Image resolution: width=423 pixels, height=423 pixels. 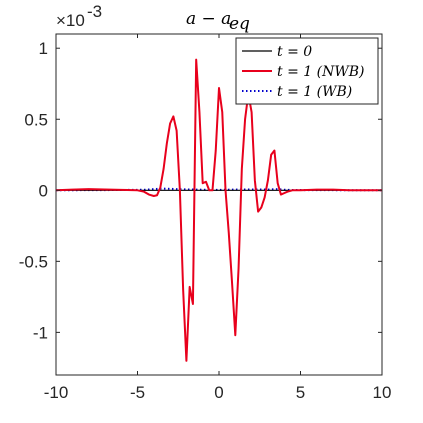 I want to click on legend-label-nwb: t = 1 (NWB), so click(x=320, y=72).